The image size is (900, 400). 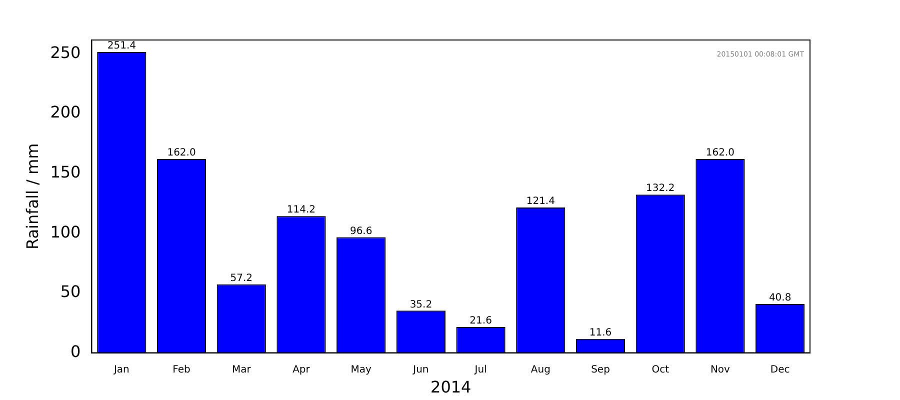 What do you see at coordinates (451, 387) in the screenshot?
I see `x-axis-title: 2014` at bounding box center [451, 387].